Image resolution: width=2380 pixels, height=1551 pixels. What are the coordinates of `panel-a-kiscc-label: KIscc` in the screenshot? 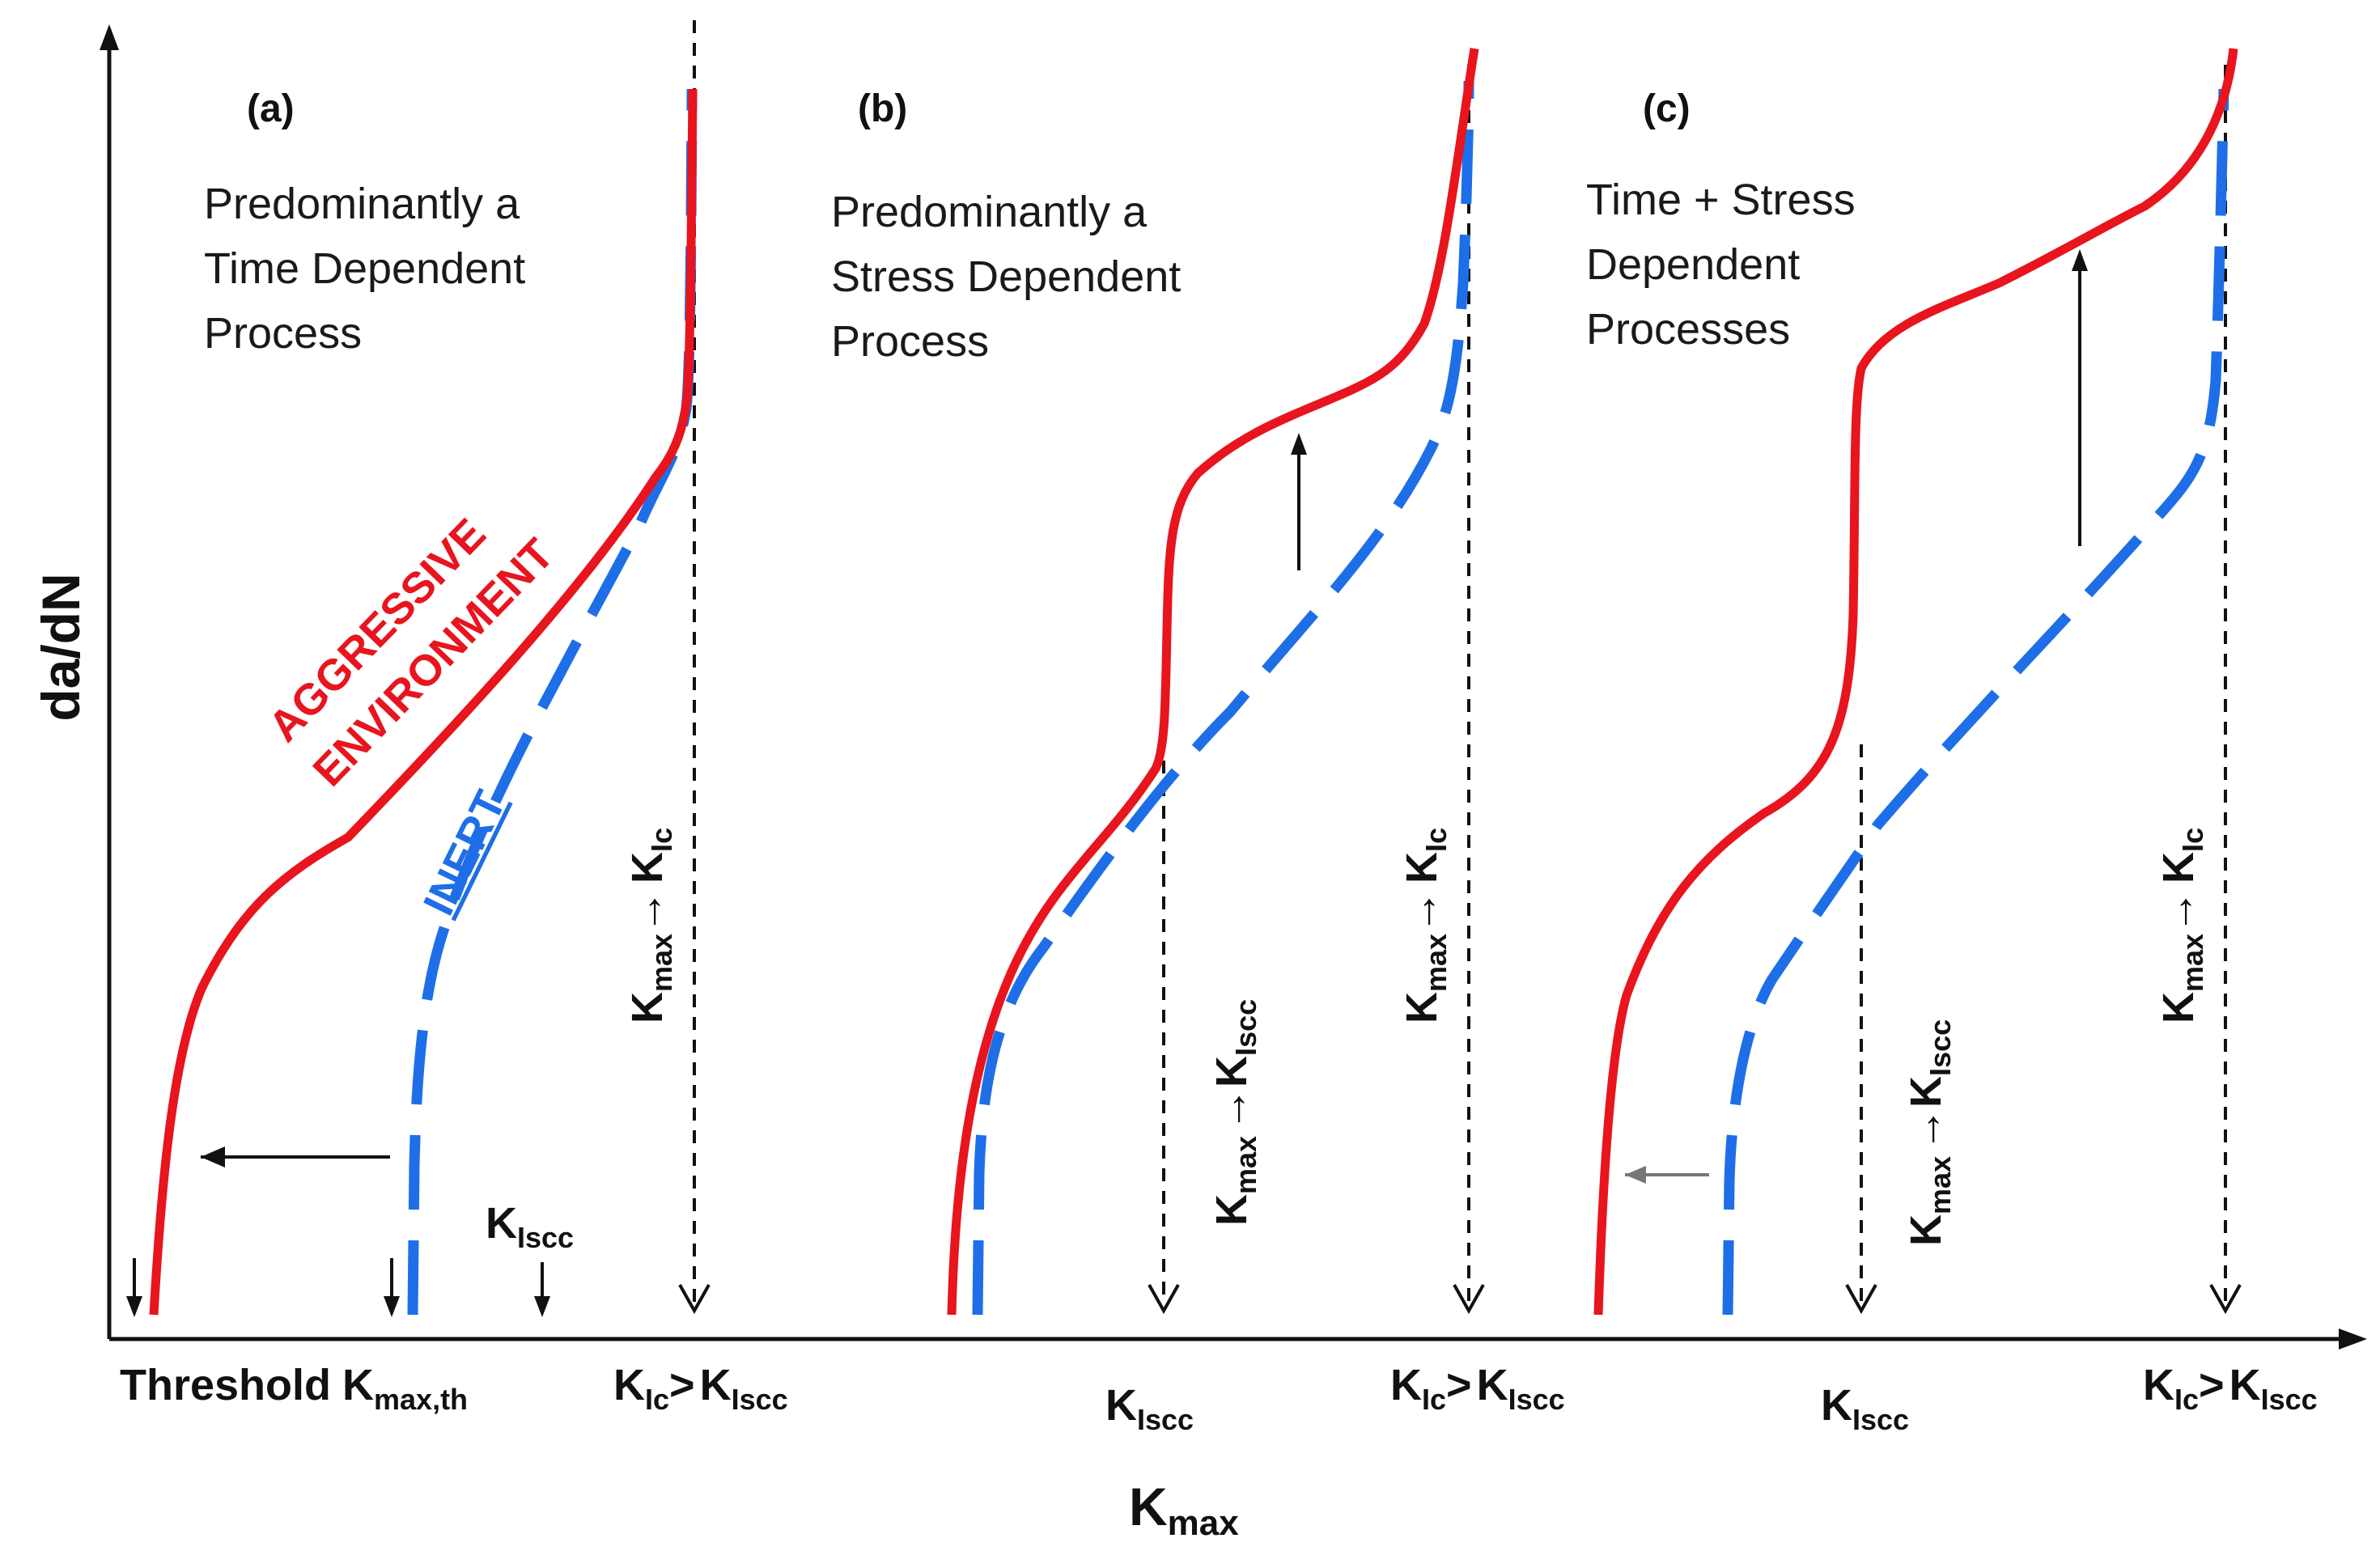 It's located at (530, 1226).